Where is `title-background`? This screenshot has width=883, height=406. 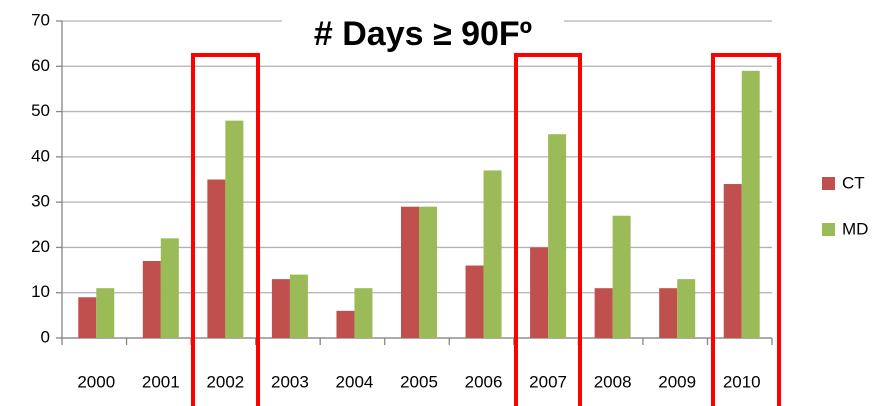 title-background is located at coordinates (423, 37).